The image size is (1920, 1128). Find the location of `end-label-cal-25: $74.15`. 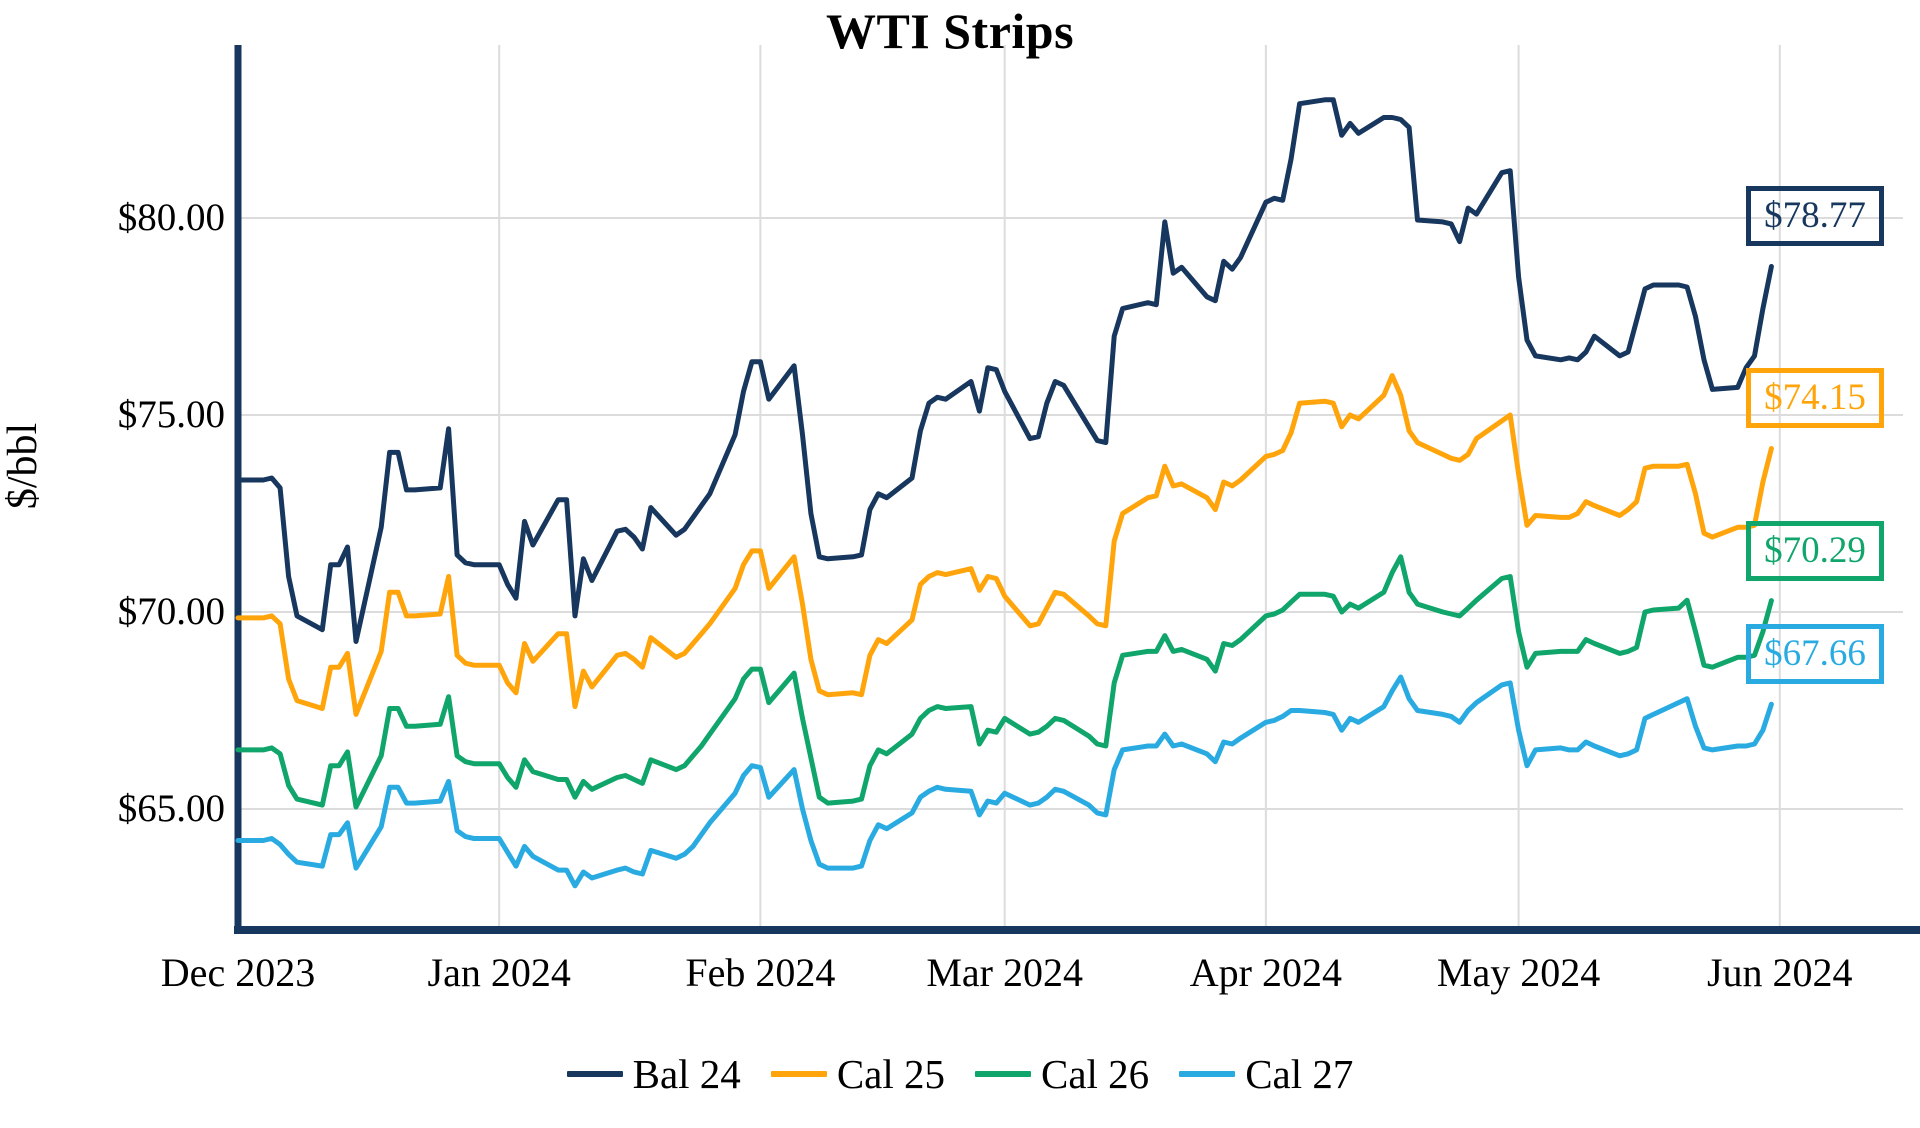

end-label-cal-25: $74.15 is located at coordinates (1815, 398).